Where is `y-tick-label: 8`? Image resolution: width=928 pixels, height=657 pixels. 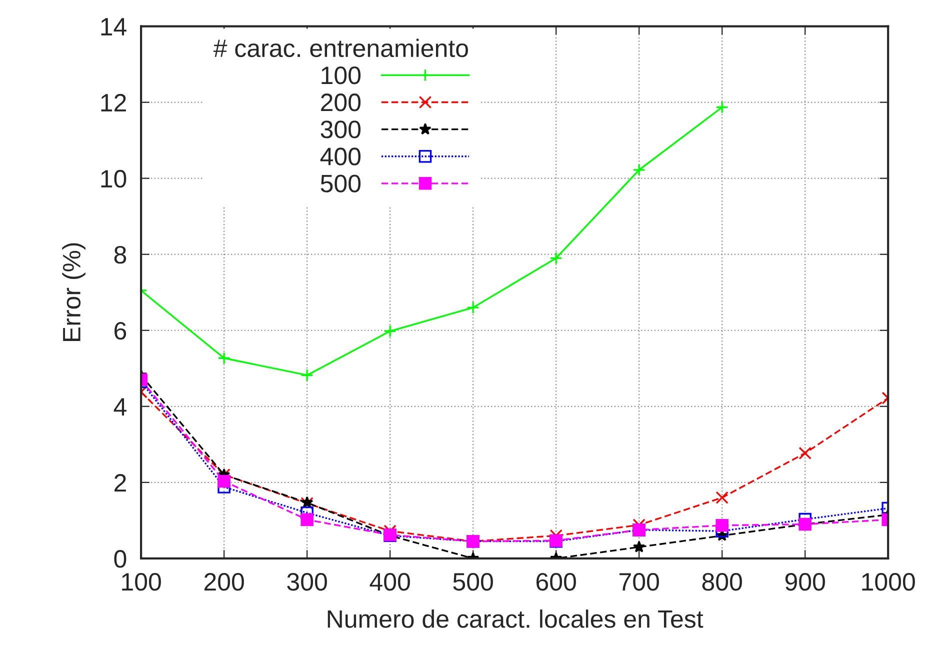
y-tick-label: 8 is located at coordinates (120, 255).